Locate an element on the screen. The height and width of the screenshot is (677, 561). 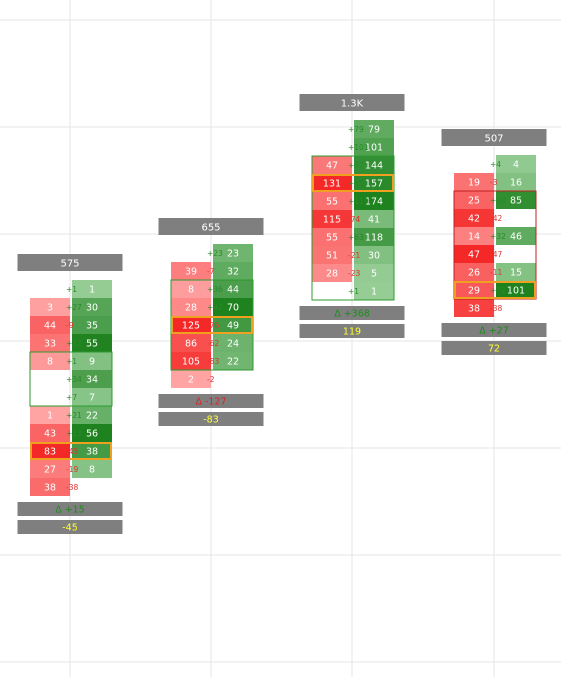
ask-volume-label: 27 is located at coordinates (50, 470).